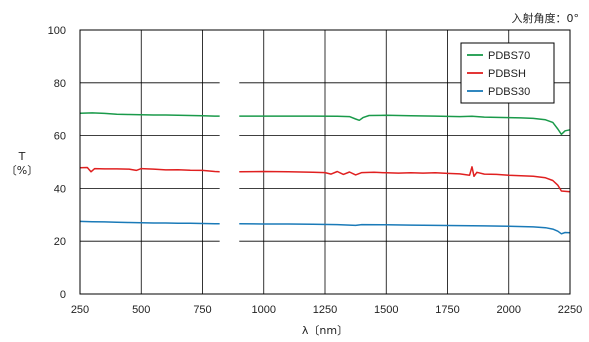  Describe the element at coordinates (546, 18) in the screenshot. I see `incidence-angle-annotation: 入射角度：0°` at that location.